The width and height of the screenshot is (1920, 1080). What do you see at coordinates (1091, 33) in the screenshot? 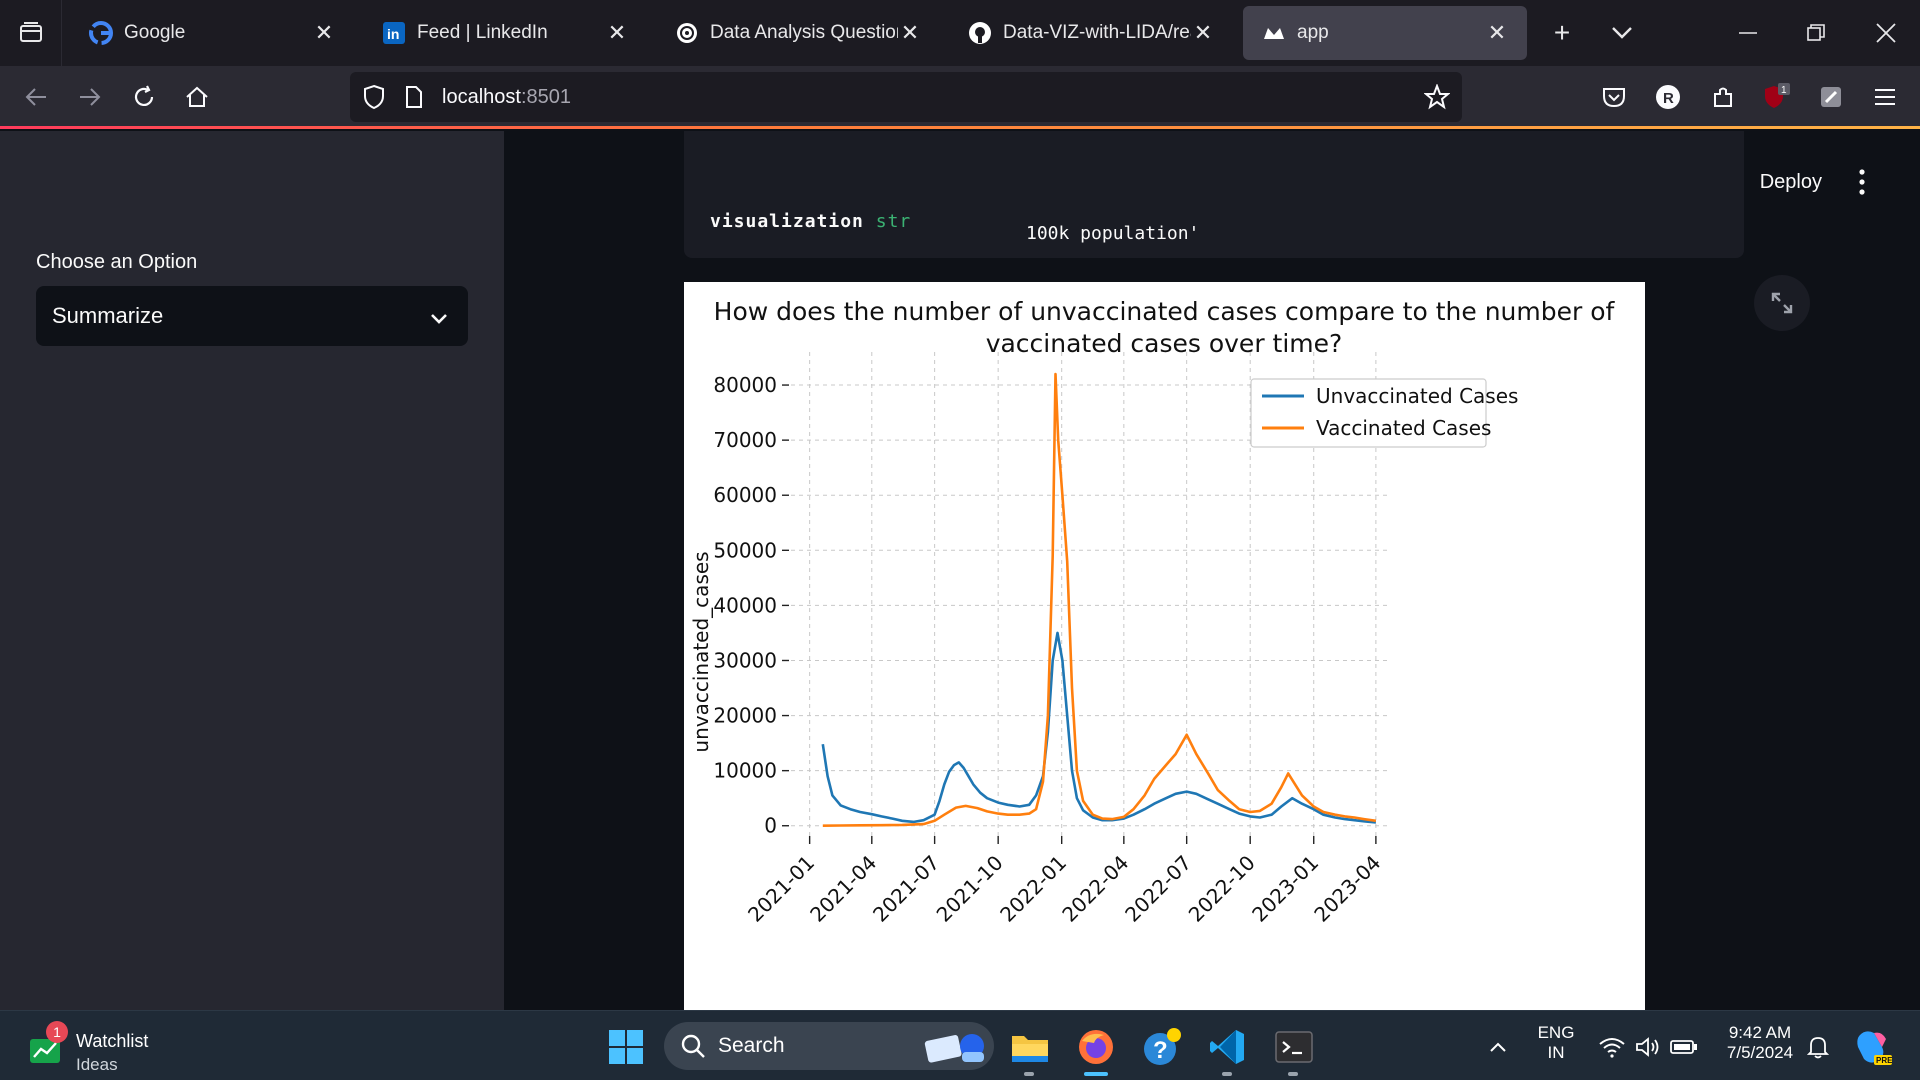
I see `tab-github: Data-VIZ-with-LIDA/readm ✕` at bounding box center [1091, 33].